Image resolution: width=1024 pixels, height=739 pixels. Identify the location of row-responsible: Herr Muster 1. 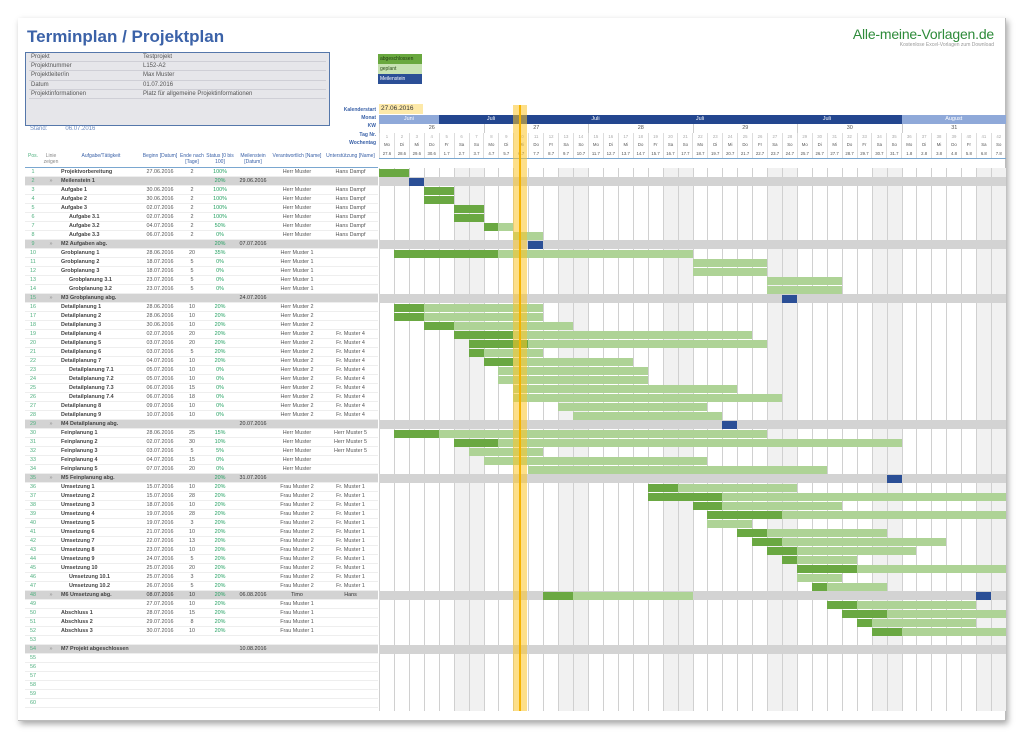
(297, 280).